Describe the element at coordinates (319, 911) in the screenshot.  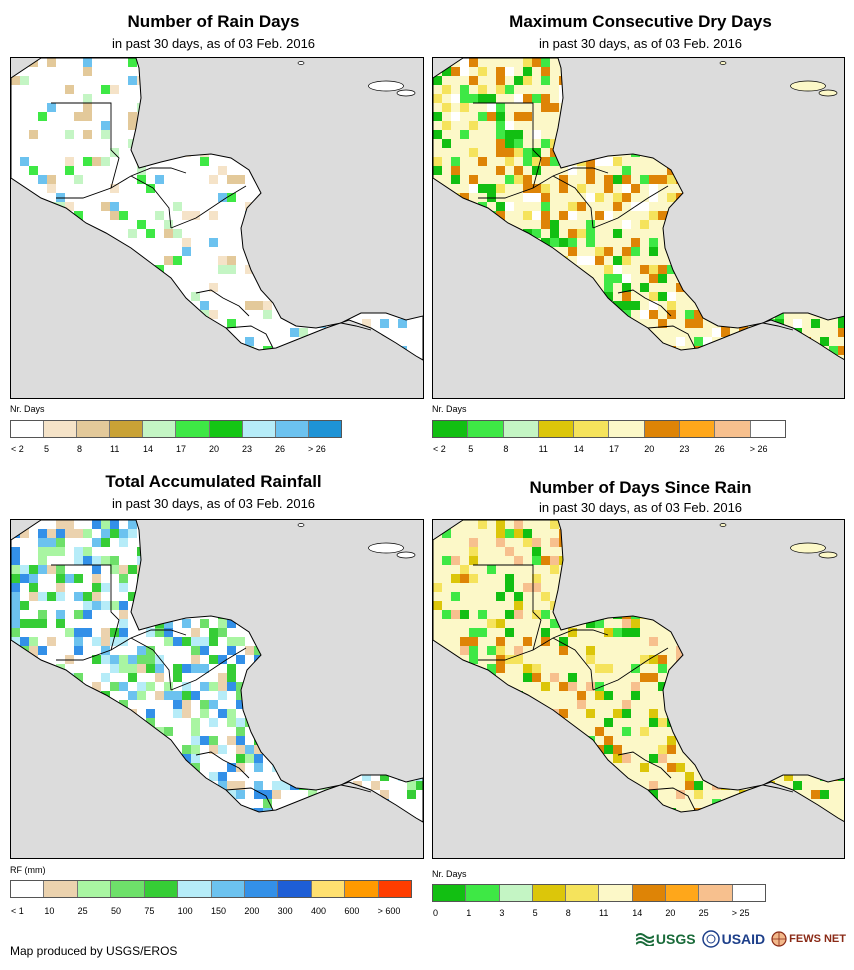
I see `legend-tick-label: 400` at that location.